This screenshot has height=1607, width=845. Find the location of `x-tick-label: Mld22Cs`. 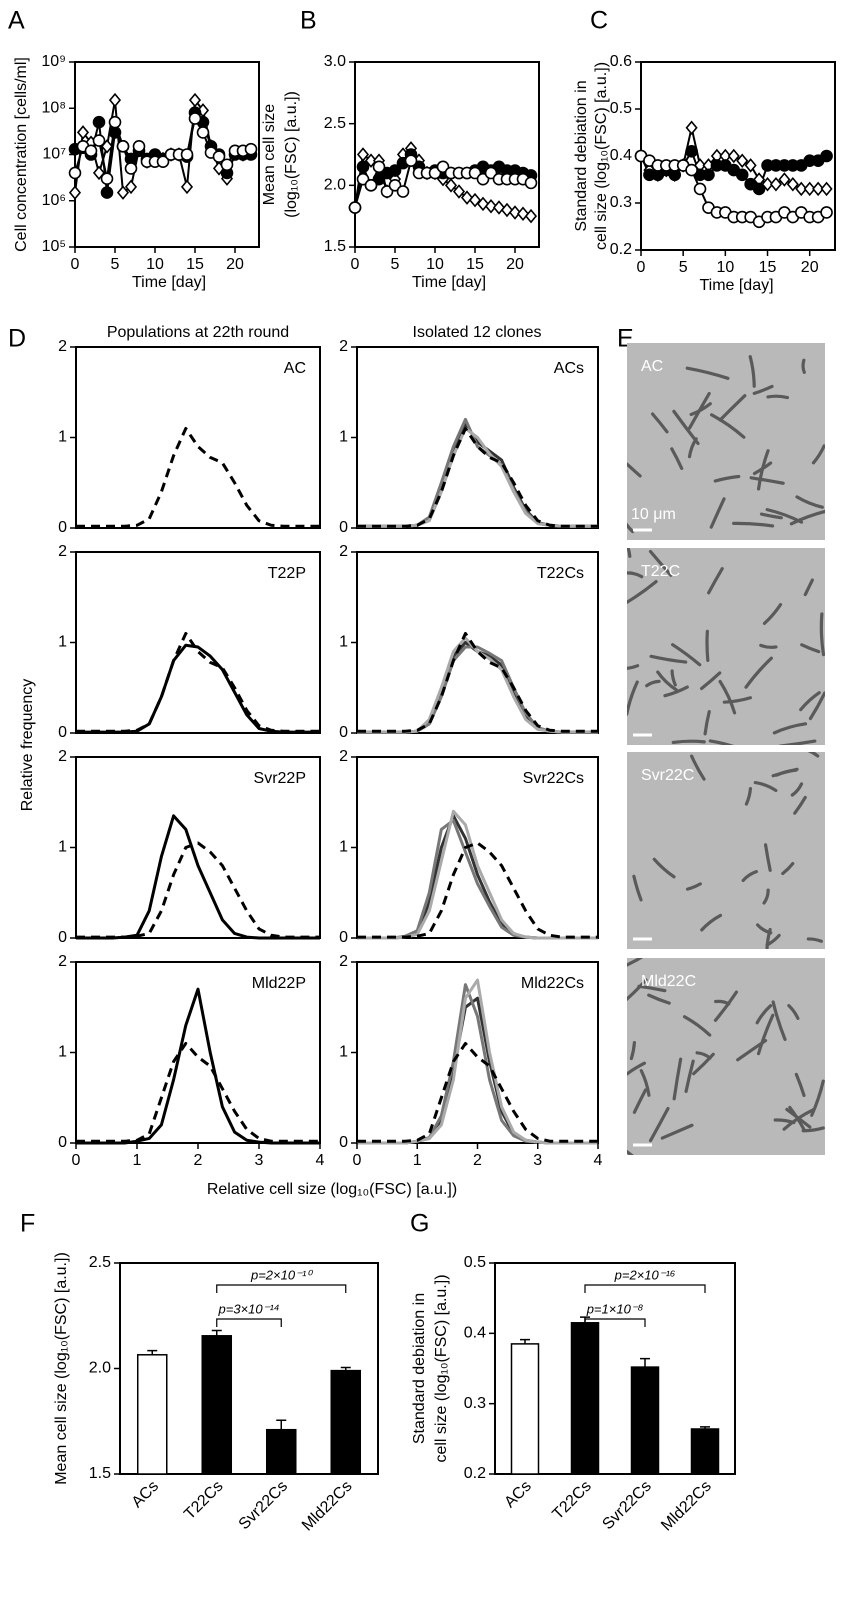

x-tick-label: Mld22Cs is located at coordinates (686, 1506).